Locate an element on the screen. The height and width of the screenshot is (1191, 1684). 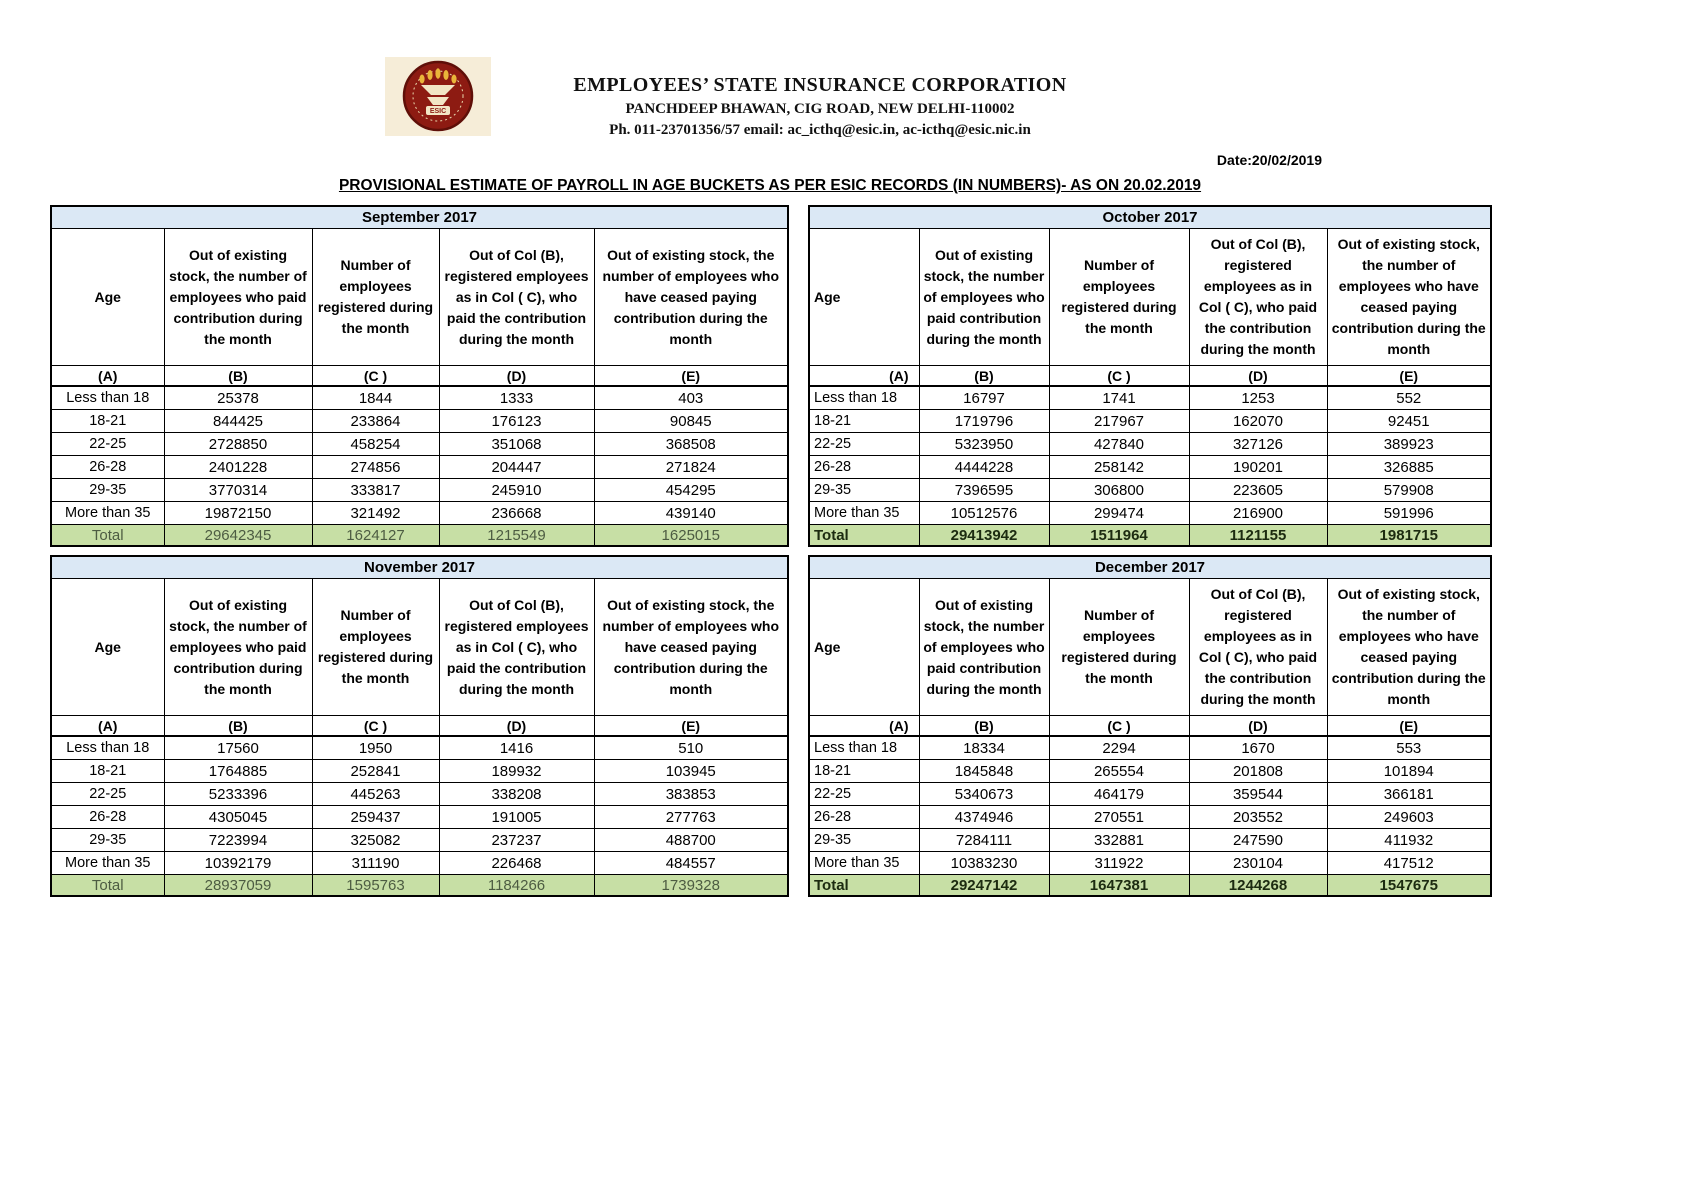
value-cell: 579908 is located at coordinates (1409, 490).